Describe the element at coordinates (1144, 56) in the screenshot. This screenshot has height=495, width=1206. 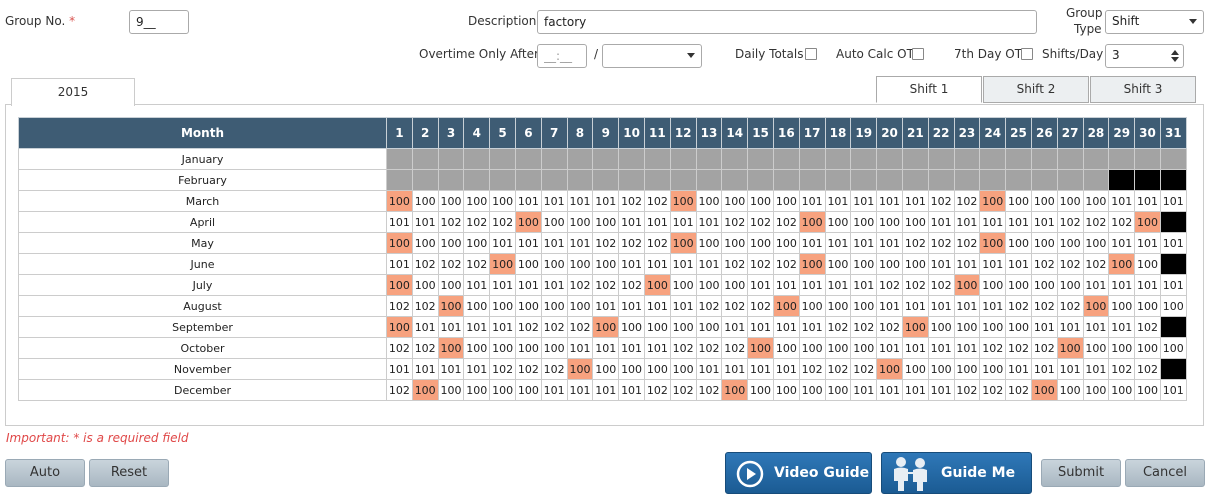
I see `shifts-per-day-stepper: 3` at that location.